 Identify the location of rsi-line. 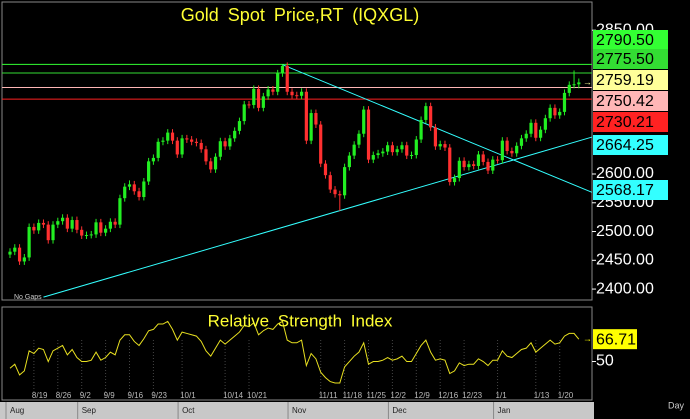
(294, 352).